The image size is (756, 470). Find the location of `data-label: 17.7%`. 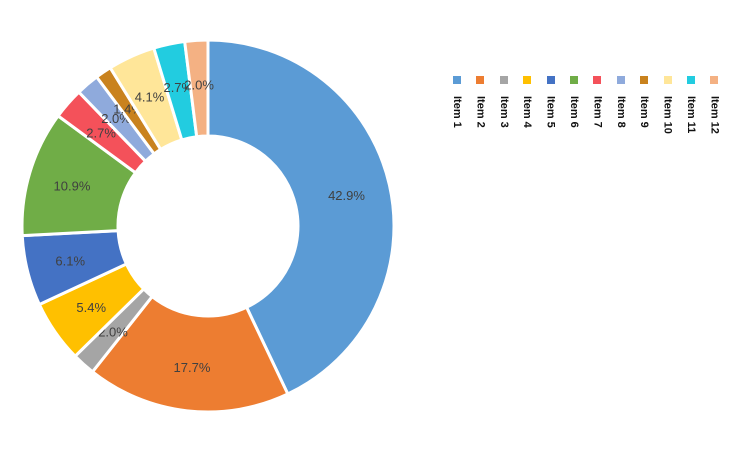

data-label: 17.7% is located at coordinates (192, 367).